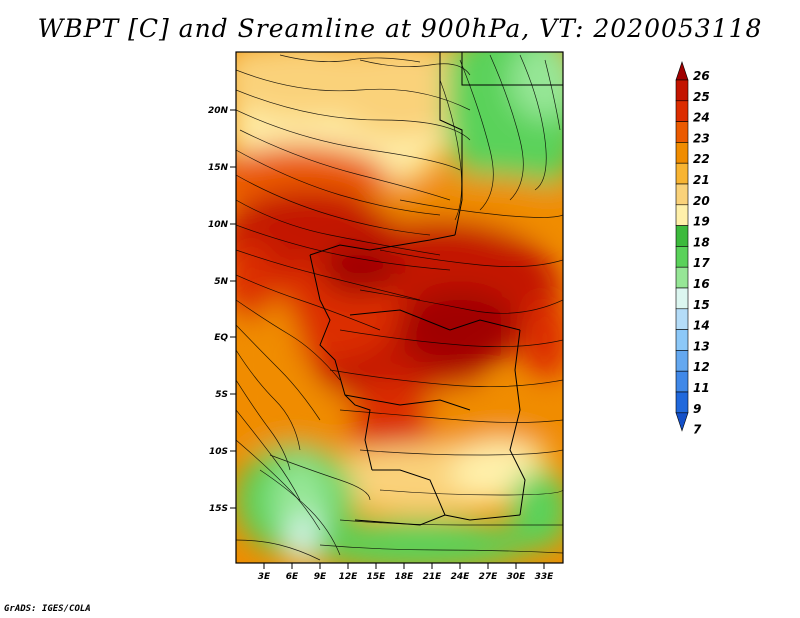 This screenshot has width=800, height=618. What do you see at coordinates (218, 168) in the screenshot?
I see `lat-label: 15N` at bounding box center [218, 168].